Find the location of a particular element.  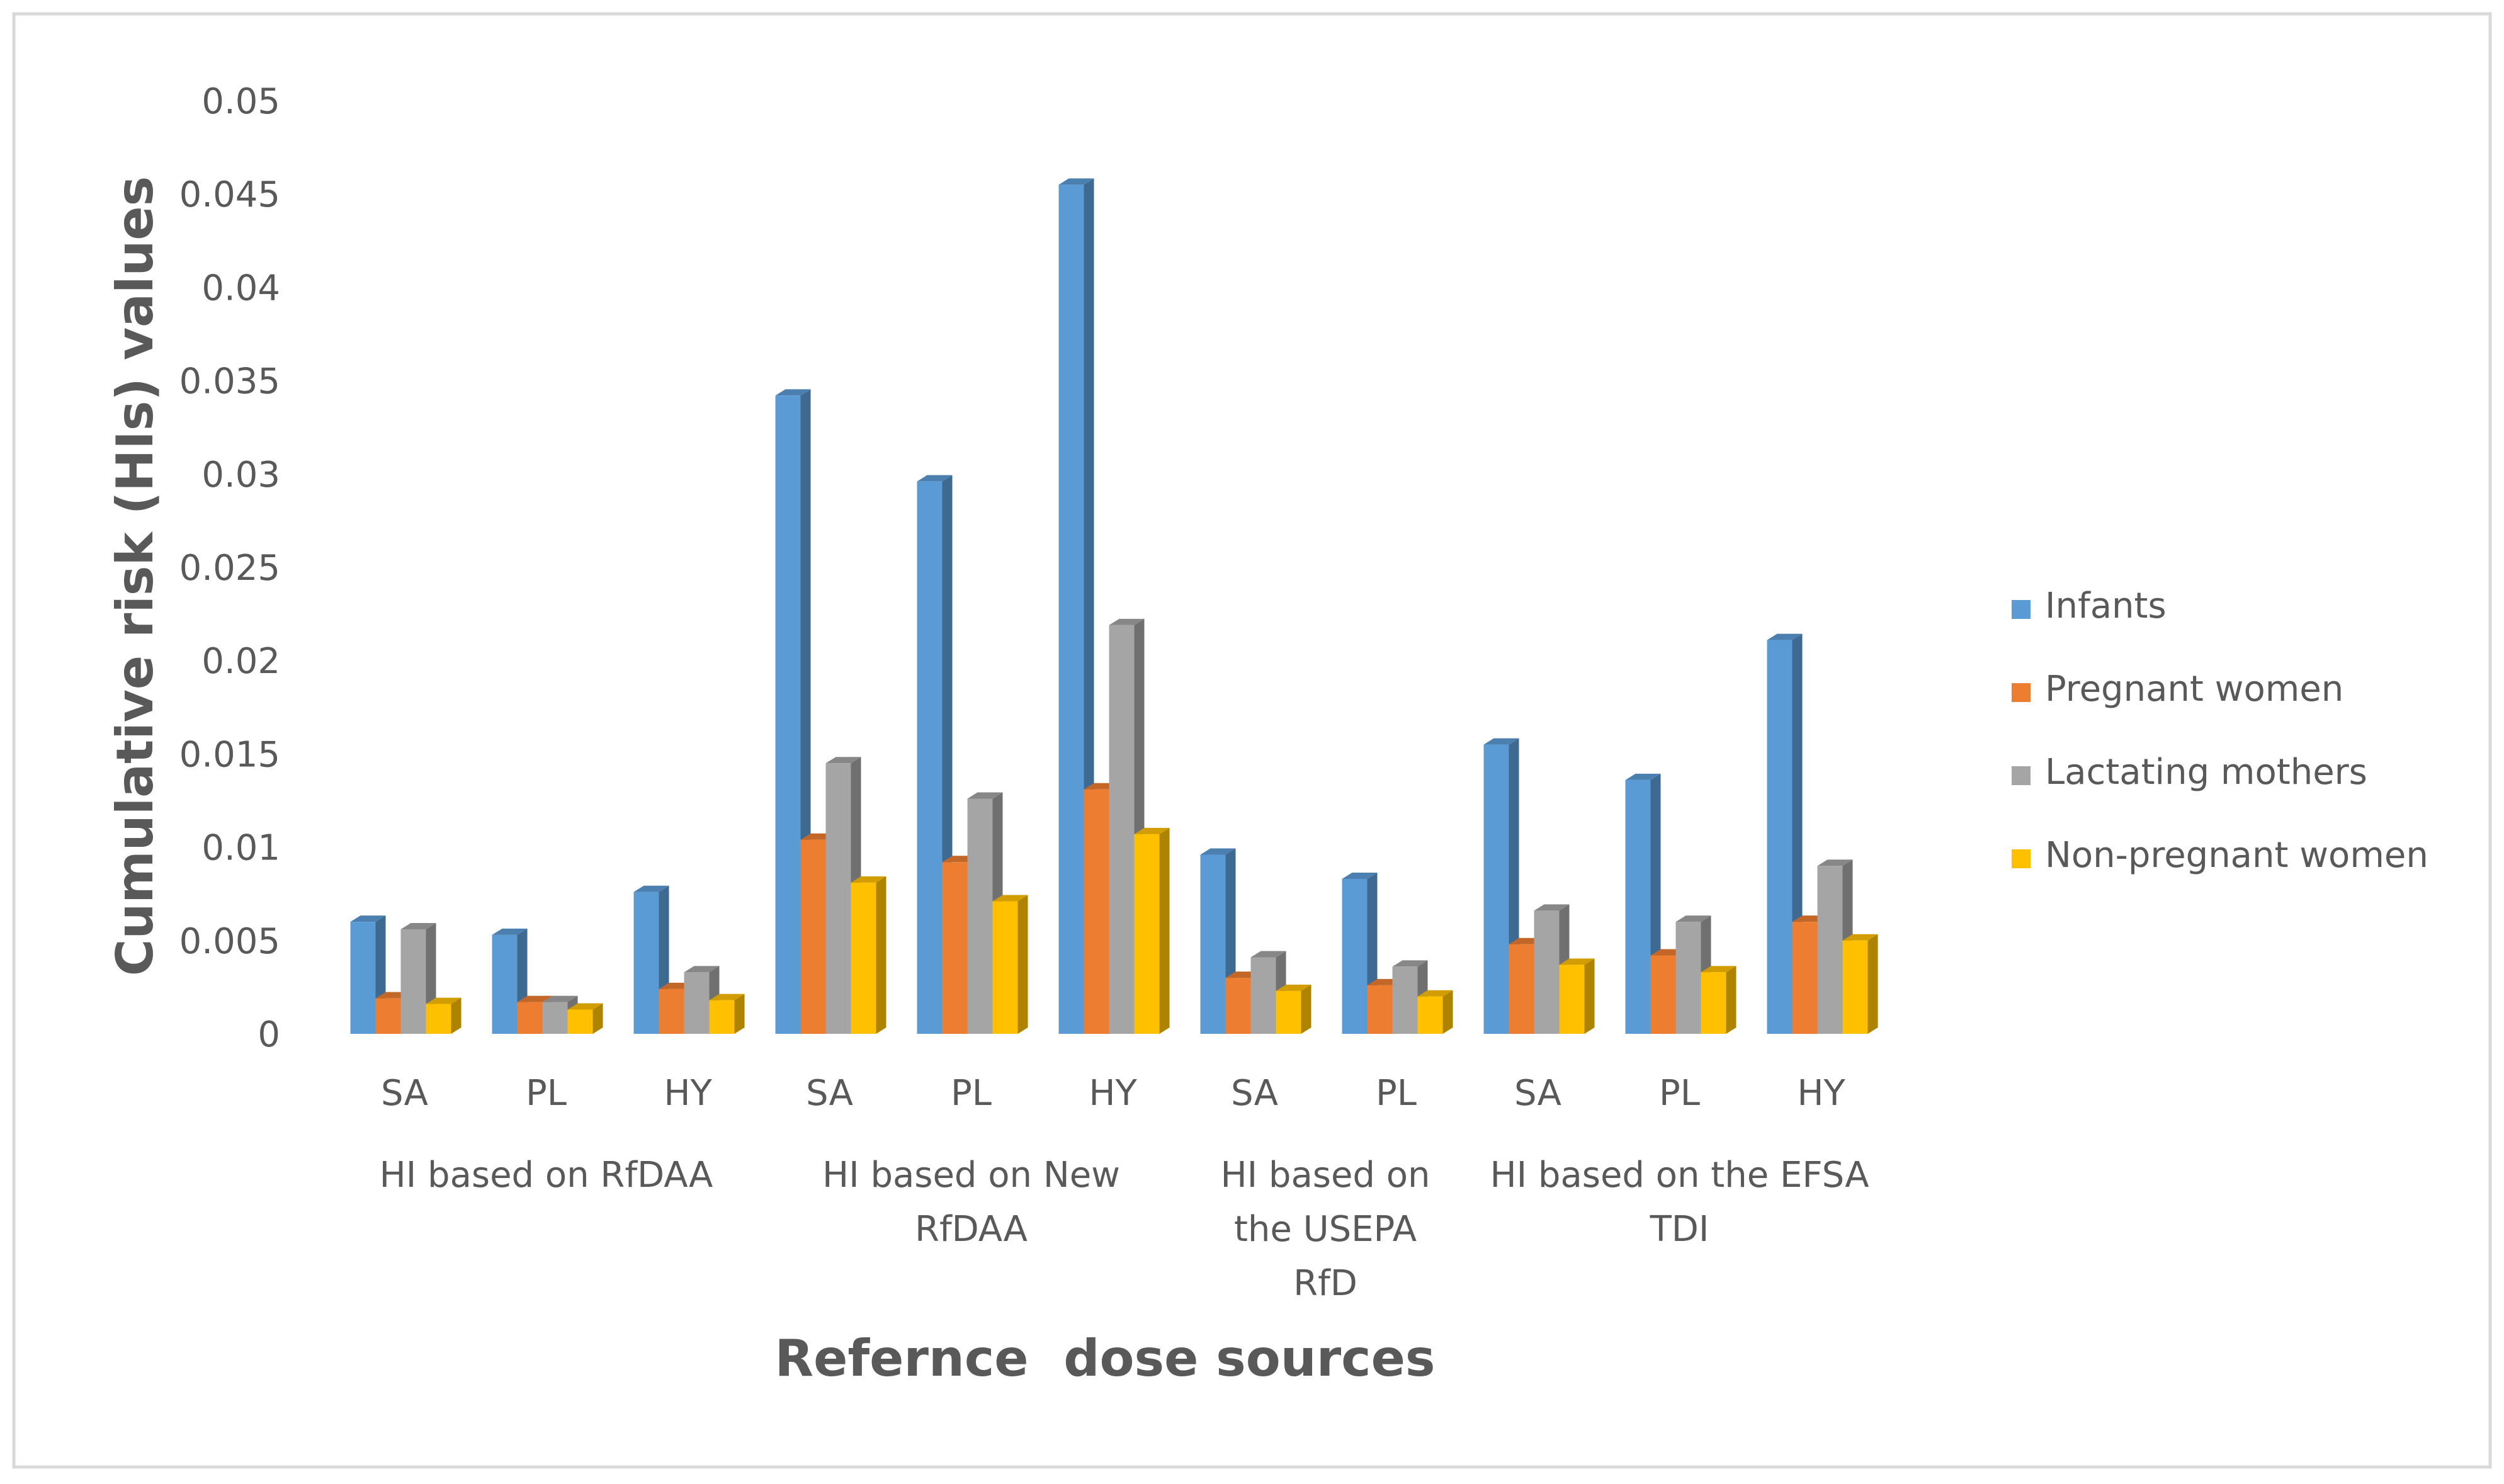

y-tick-label: 0.02 is located at coordinates (240, 662).